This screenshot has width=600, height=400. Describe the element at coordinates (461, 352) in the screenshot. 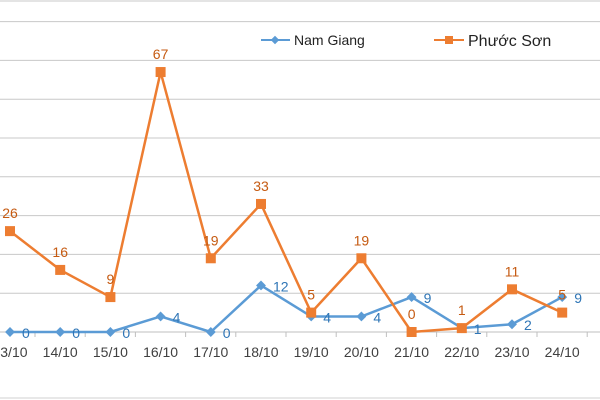

I see `x-tick-label: 22/10` at that location.